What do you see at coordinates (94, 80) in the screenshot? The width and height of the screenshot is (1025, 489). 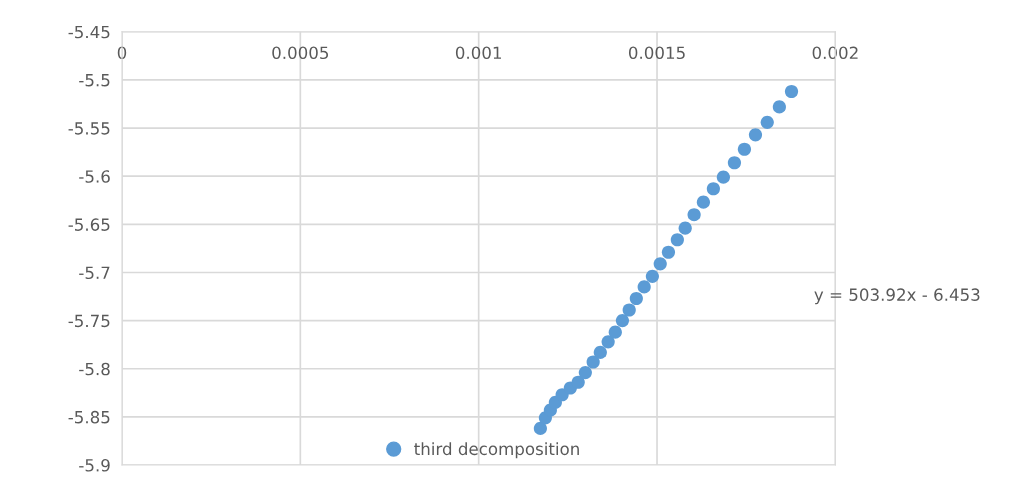 I see `y-tick-label: -5.5` at bounding box center [94, 80].